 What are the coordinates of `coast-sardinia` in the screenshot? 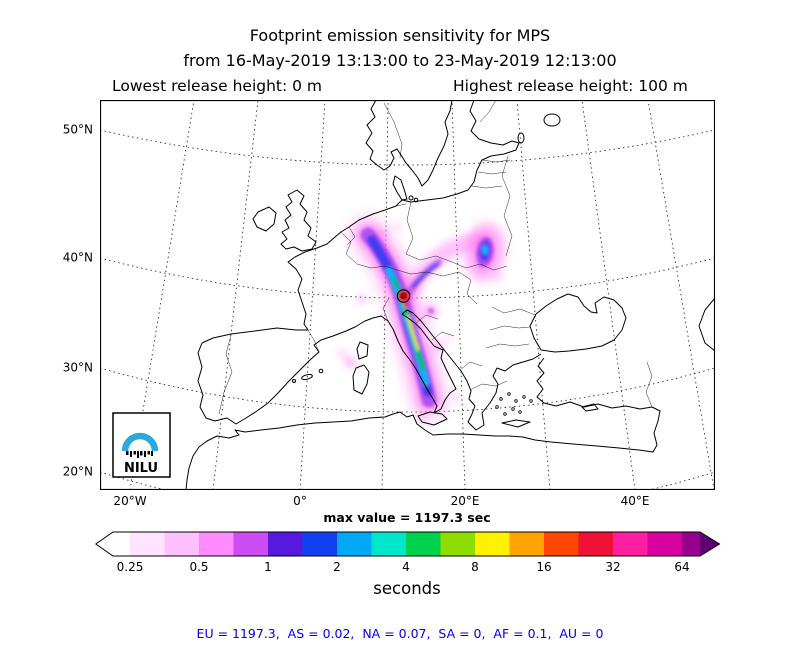 It's located at (361, 379).